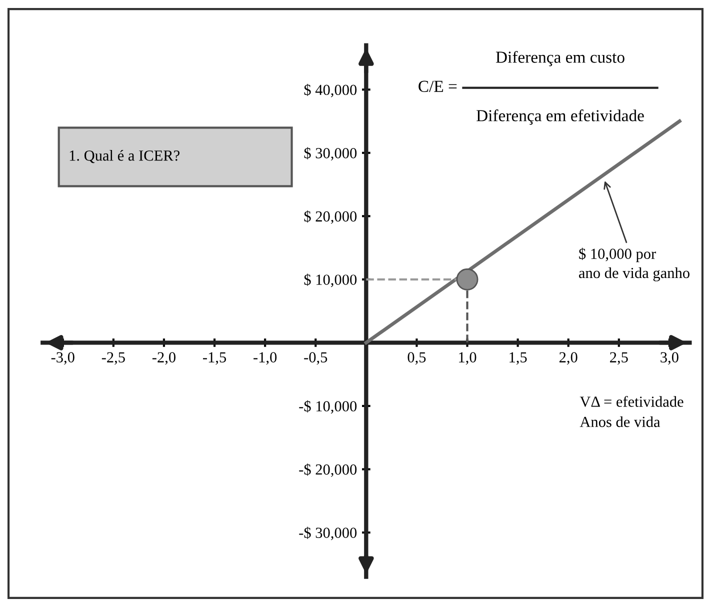  What do you see at coordinates (113, 358) in the screenshot?
I see `x-tick-label: -2,5` at bounding box center [113, 358].